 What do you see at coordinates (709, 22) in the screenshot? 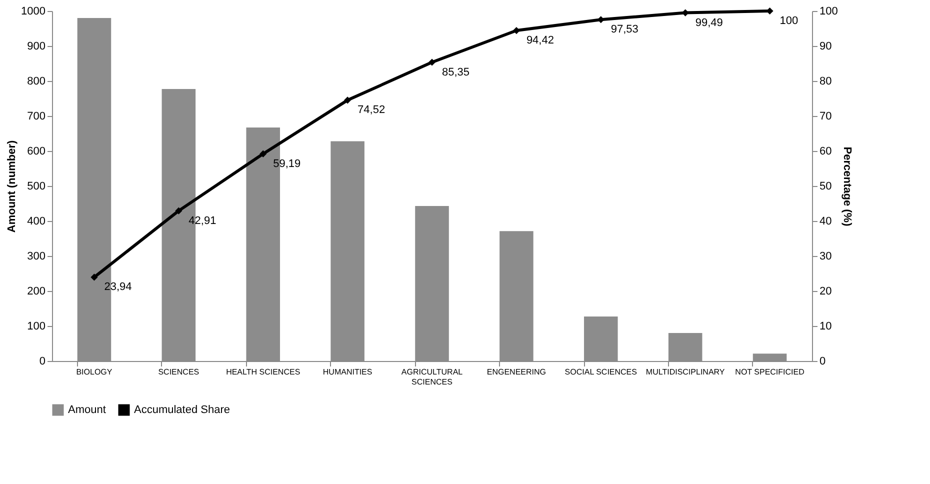
I see `data-label: 99,49` at bounding box center [709, 22].